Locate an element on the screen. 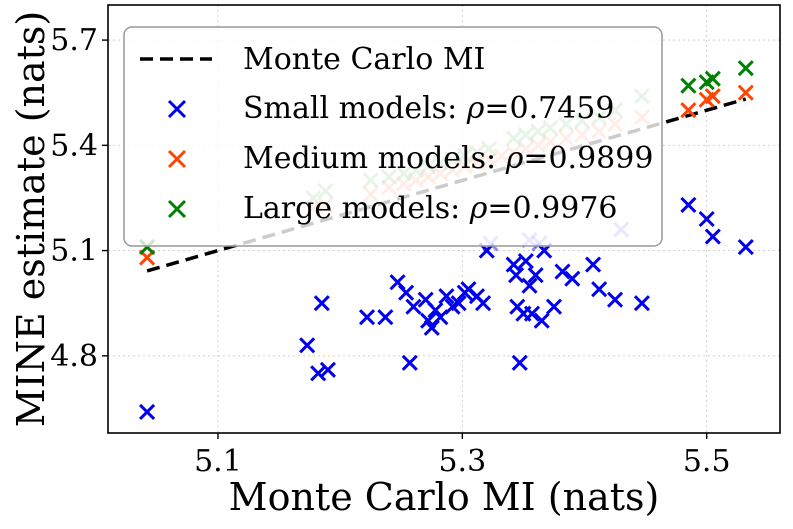 The width and height of the screenshot is (793, 529). legend-large-label: Large models: ρ=0.9976 is located at coordinates (430, 208).